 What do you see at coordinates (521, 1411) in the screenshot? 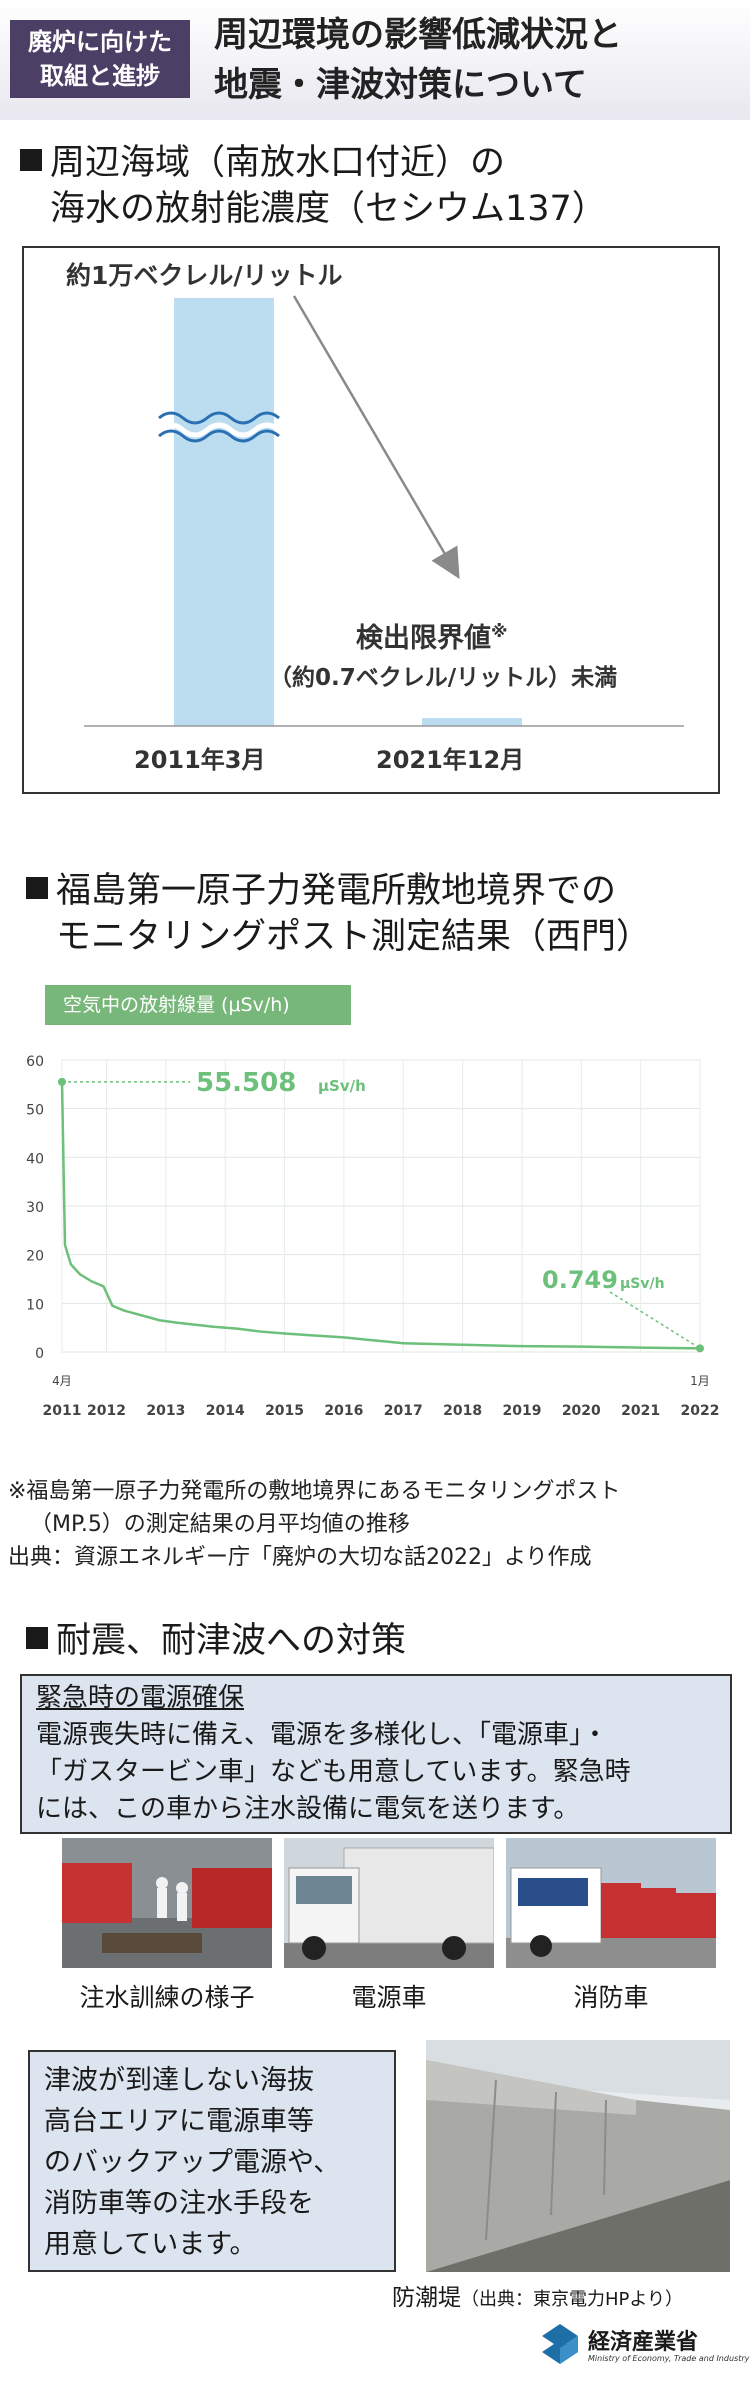
I see `x-tick-label: 2019` at bounding box center [521, 1411].